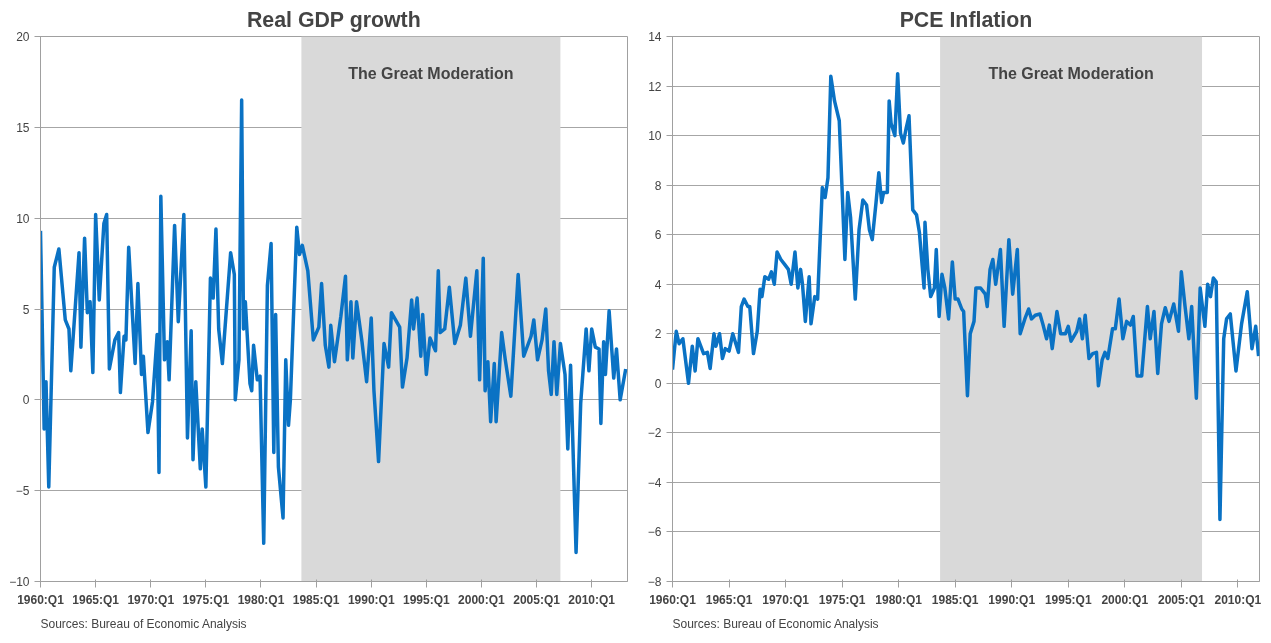 Image resolution: width=1271 pixels, height=643 pixels. I want to click on y-tick-label: 2, so click(658, 334).